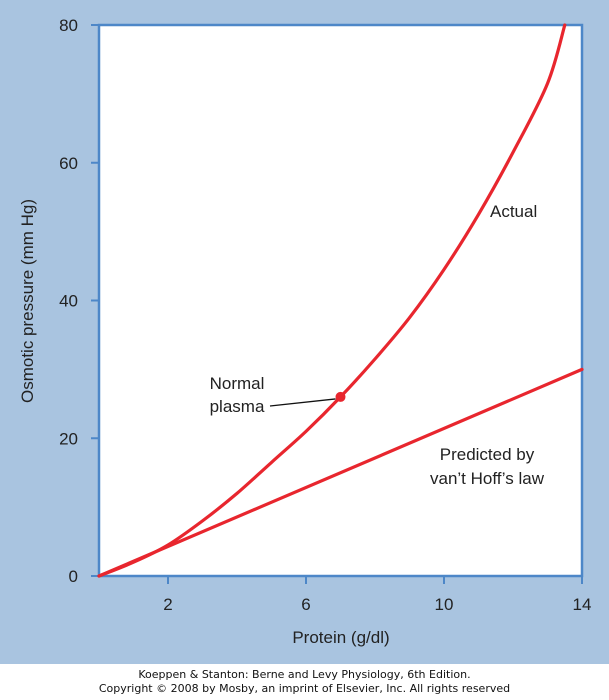  I want to click on annotation-plasma: plasma, so click(237, 406).